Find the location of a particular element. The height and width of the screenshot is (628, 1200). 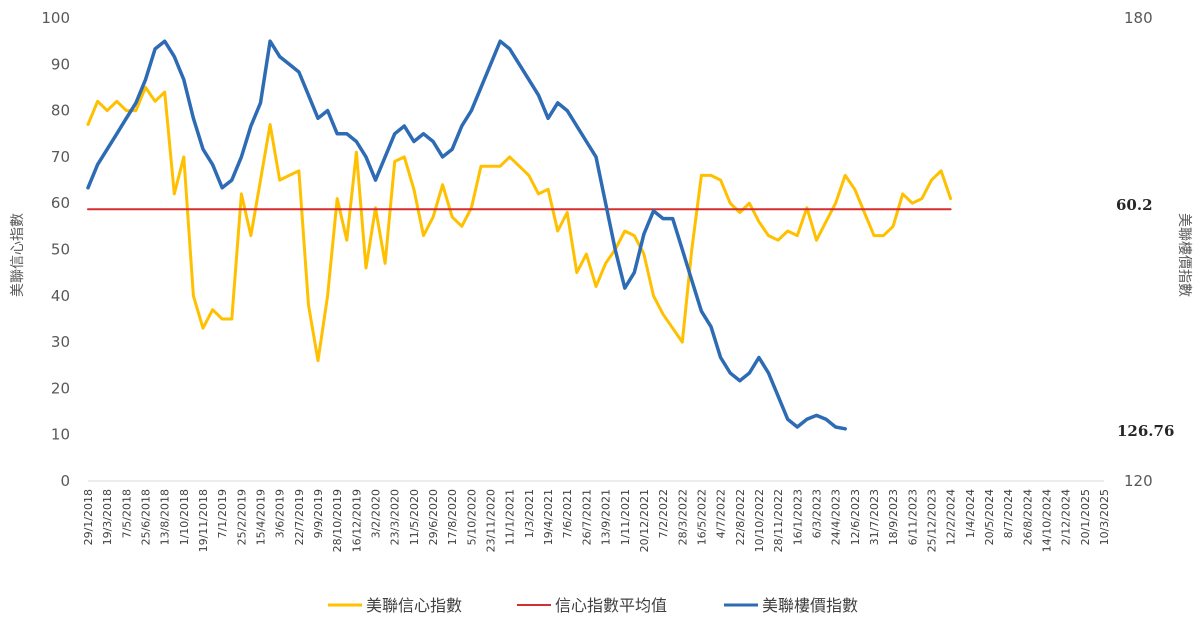

x-tick-label: 24/4/2023 is located at coordinates (836, 517).